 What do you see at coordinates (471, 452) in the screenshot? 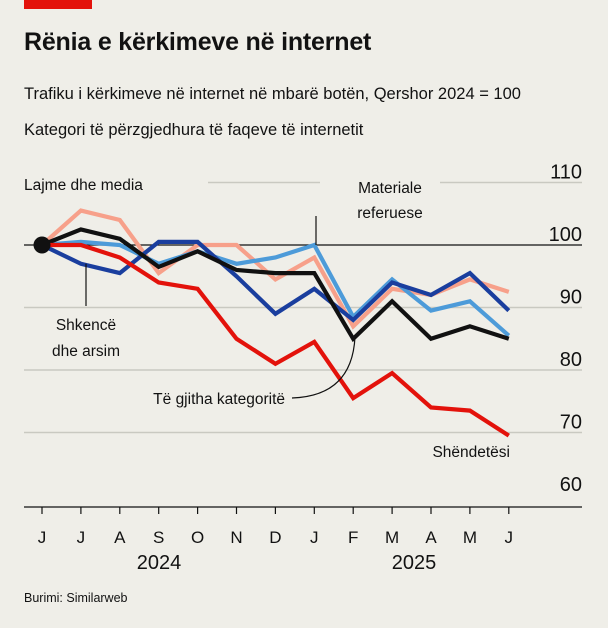
I see `series-label-4: Shëndetësi` at bounding box center [471, 452].